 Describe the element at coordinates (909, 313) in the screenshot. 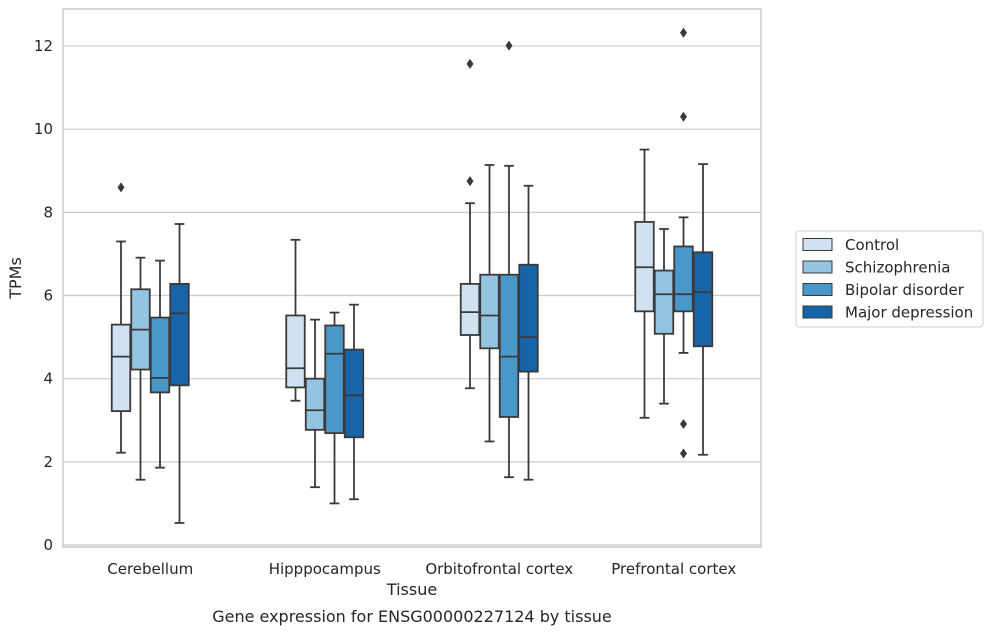

I see `legend-label: Major depression` at that location.